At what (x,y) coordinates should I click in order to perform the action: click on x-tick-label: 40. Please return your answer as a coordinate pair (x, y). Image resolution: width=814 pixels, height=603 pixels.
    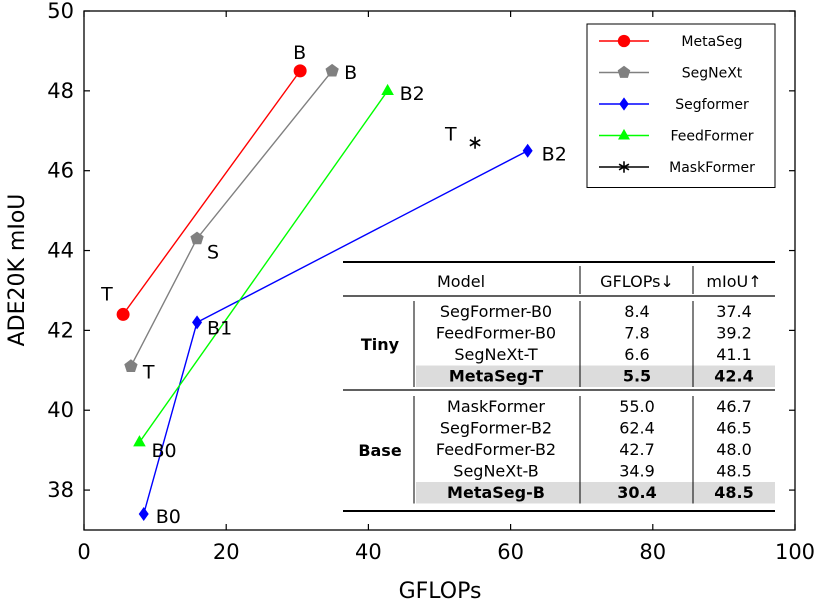
    Looking at the image, I should click on (368, 552).